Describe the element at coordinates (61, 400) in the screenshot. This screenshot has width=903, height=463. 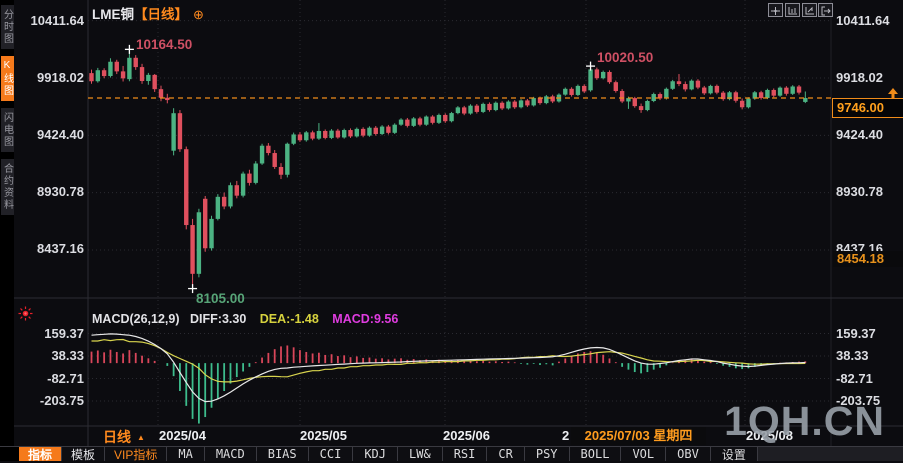
I see `macd-axis-label-left: -203.75` at that location.